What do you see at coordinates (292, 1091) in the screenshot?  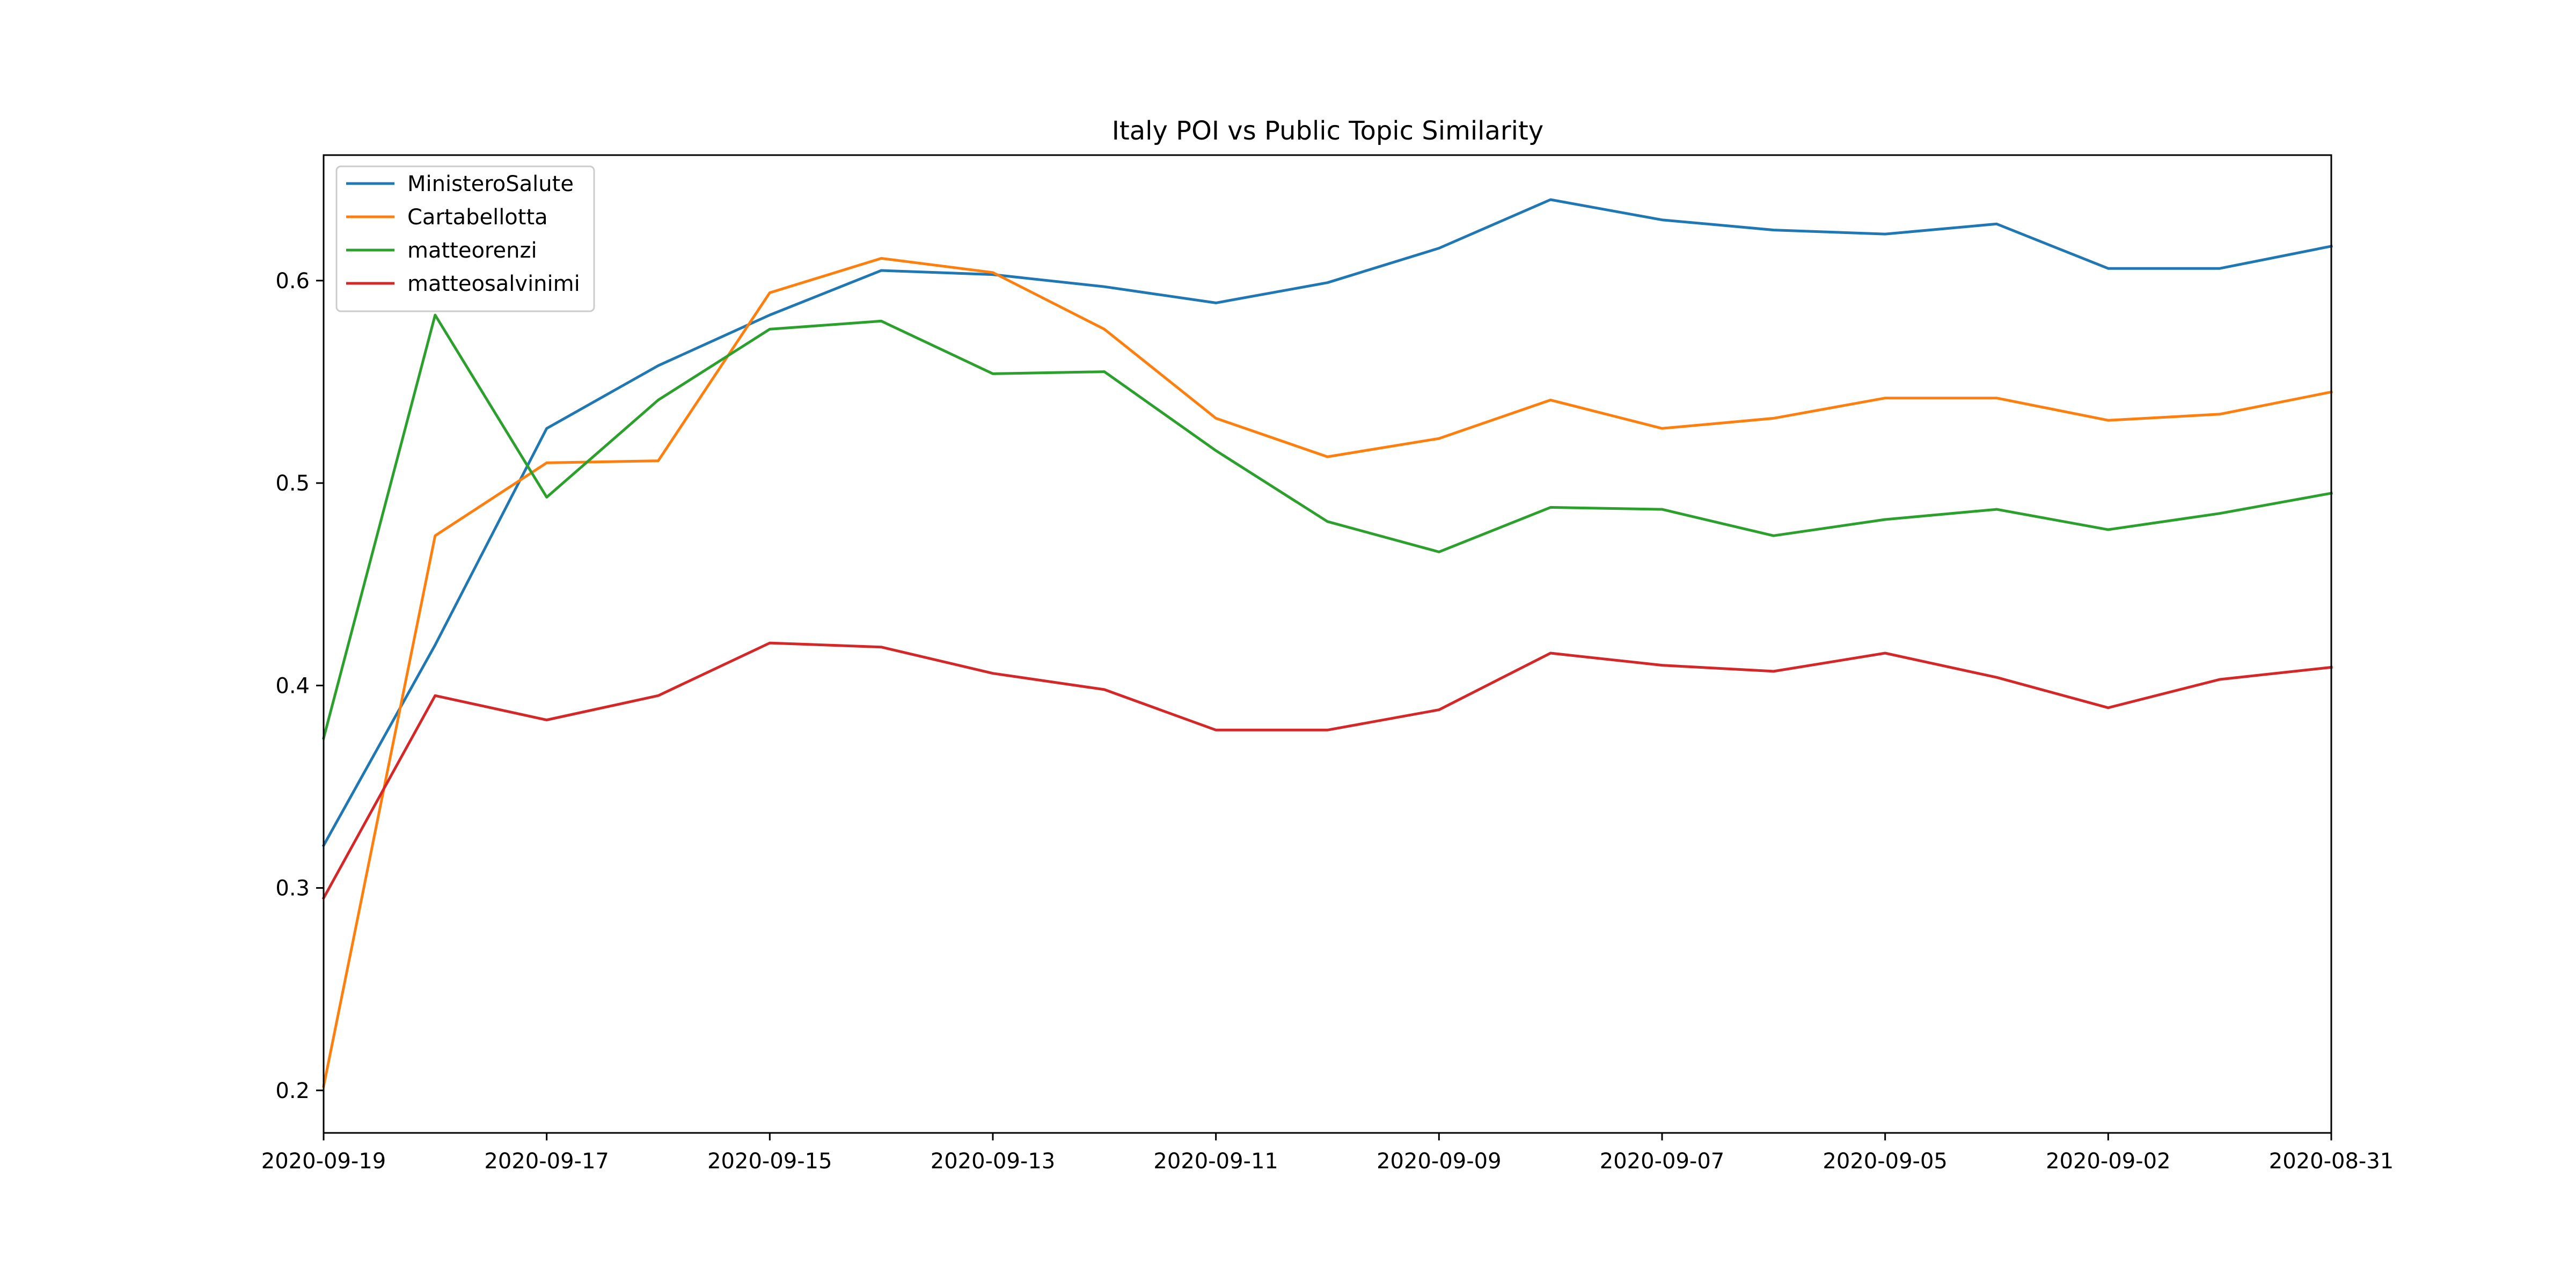 I see `y-tick-label: 0.2` at bounding box center [292, 1091].